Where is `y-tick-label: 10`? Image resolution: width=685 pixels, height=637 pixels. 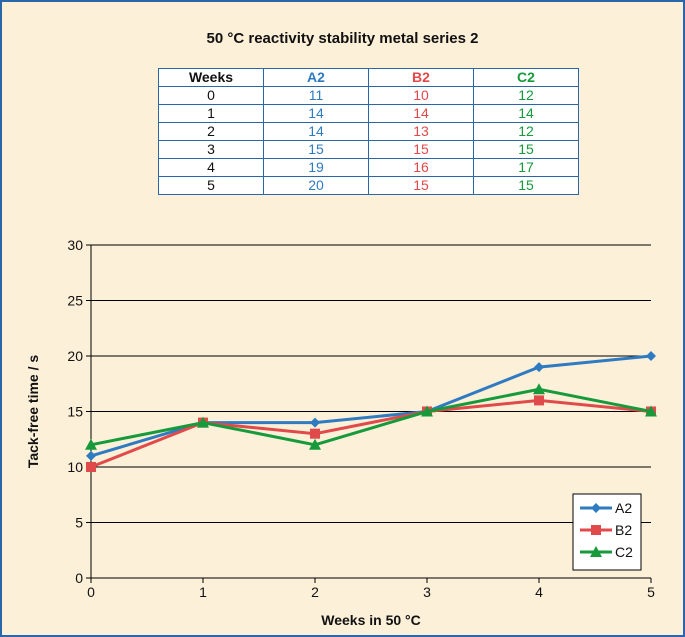
y-tick-label: 10 is located at coordinates (75, 467).